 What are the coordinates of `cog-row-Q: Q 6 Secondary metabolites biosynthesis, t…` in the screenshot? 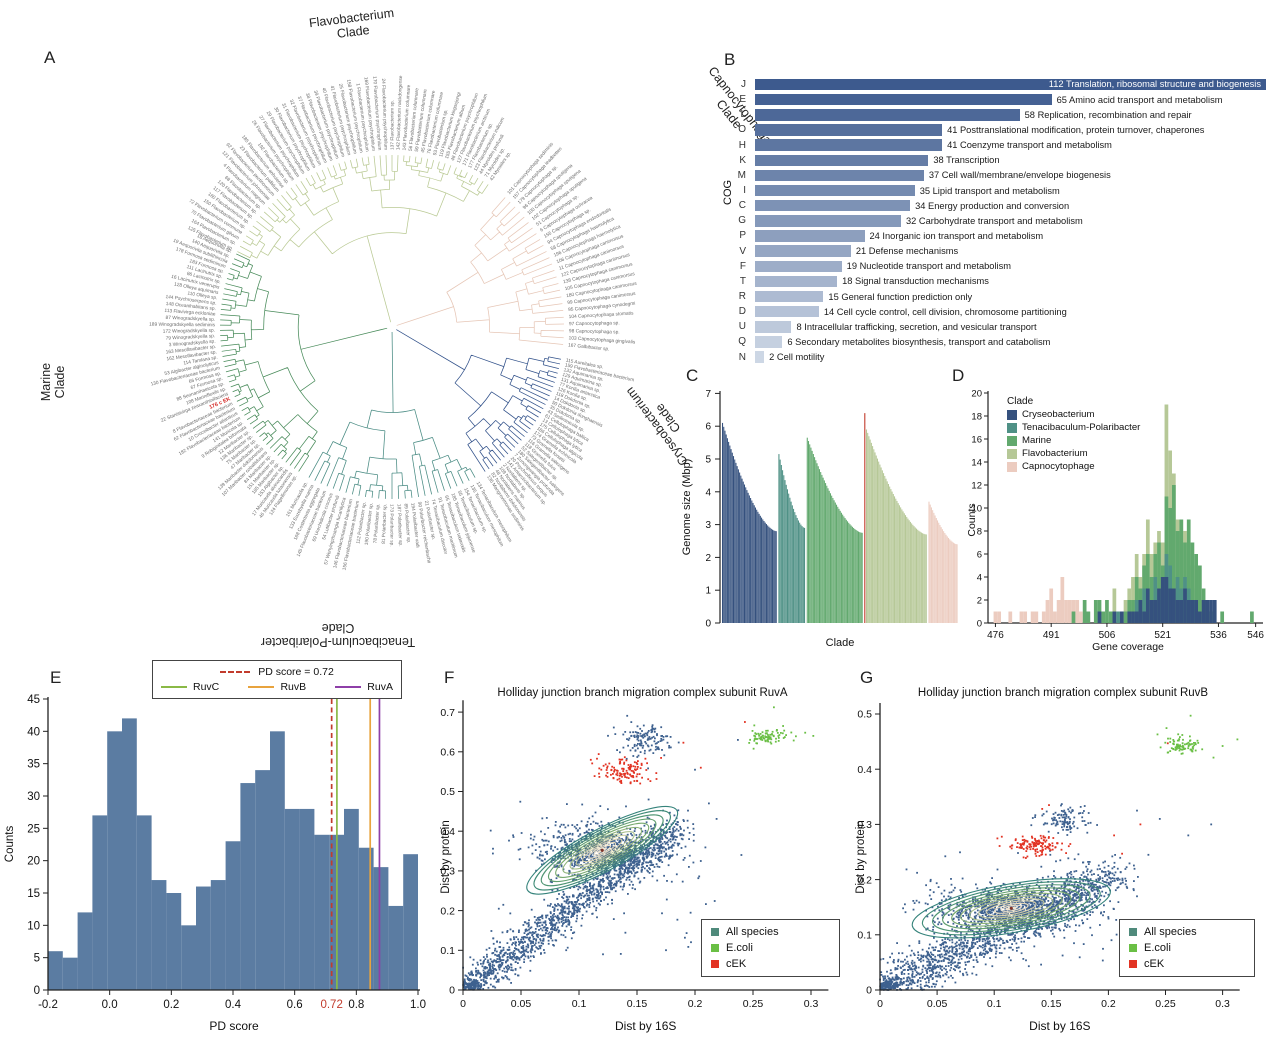 It's located at (983, 341).